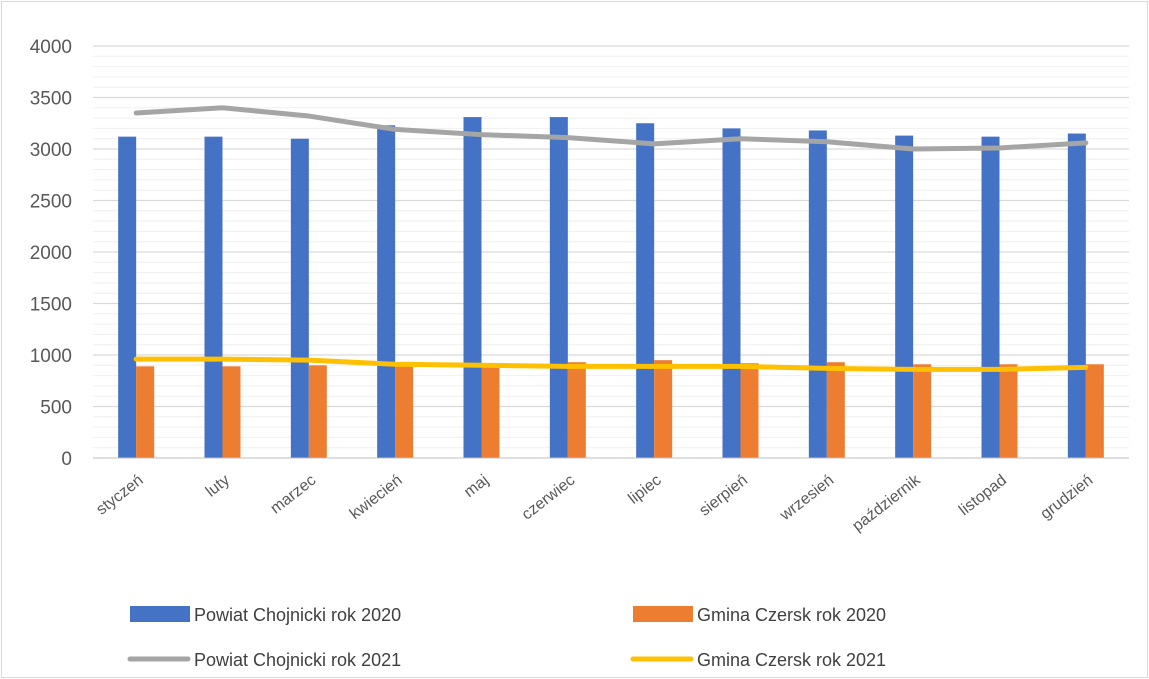 The height and width of the screenshot is (679, 1149). Describe the element at coordinates (51, 305) in the screenshot. I see `y-tick-label: 1500` at that location.